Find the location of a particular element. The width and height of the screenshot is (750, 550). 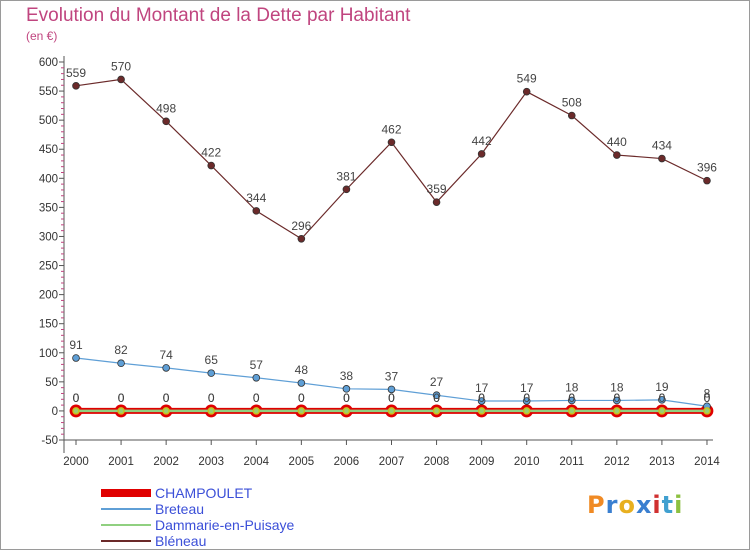

proxiti-logo: Proxiti is located at coordinates (635, 505).